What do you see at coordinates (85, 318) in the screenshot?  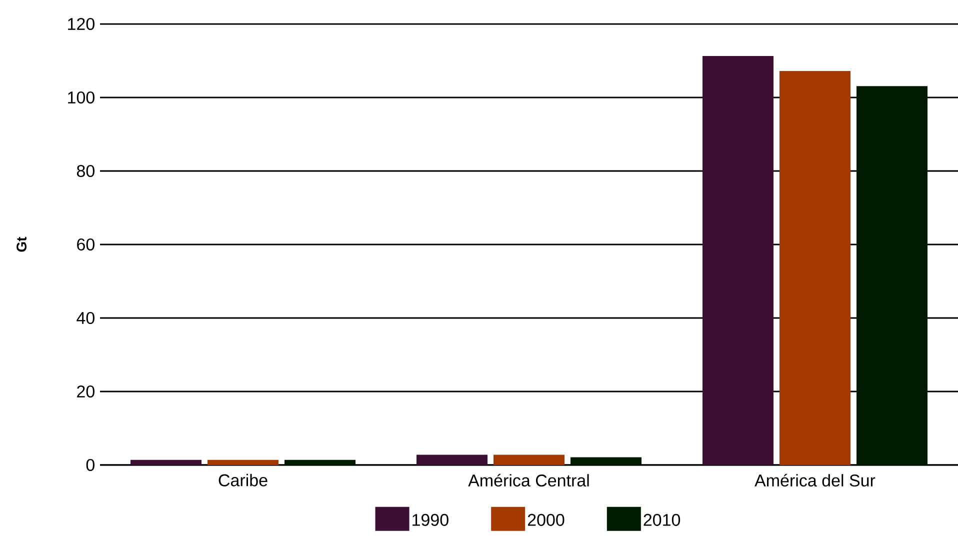 I see `y-tick-label: 40` at bounding box center [85, 318].